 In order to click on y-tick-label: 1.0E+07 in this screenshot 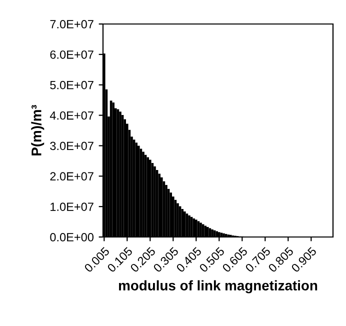, I will do `click(72, 206)`.